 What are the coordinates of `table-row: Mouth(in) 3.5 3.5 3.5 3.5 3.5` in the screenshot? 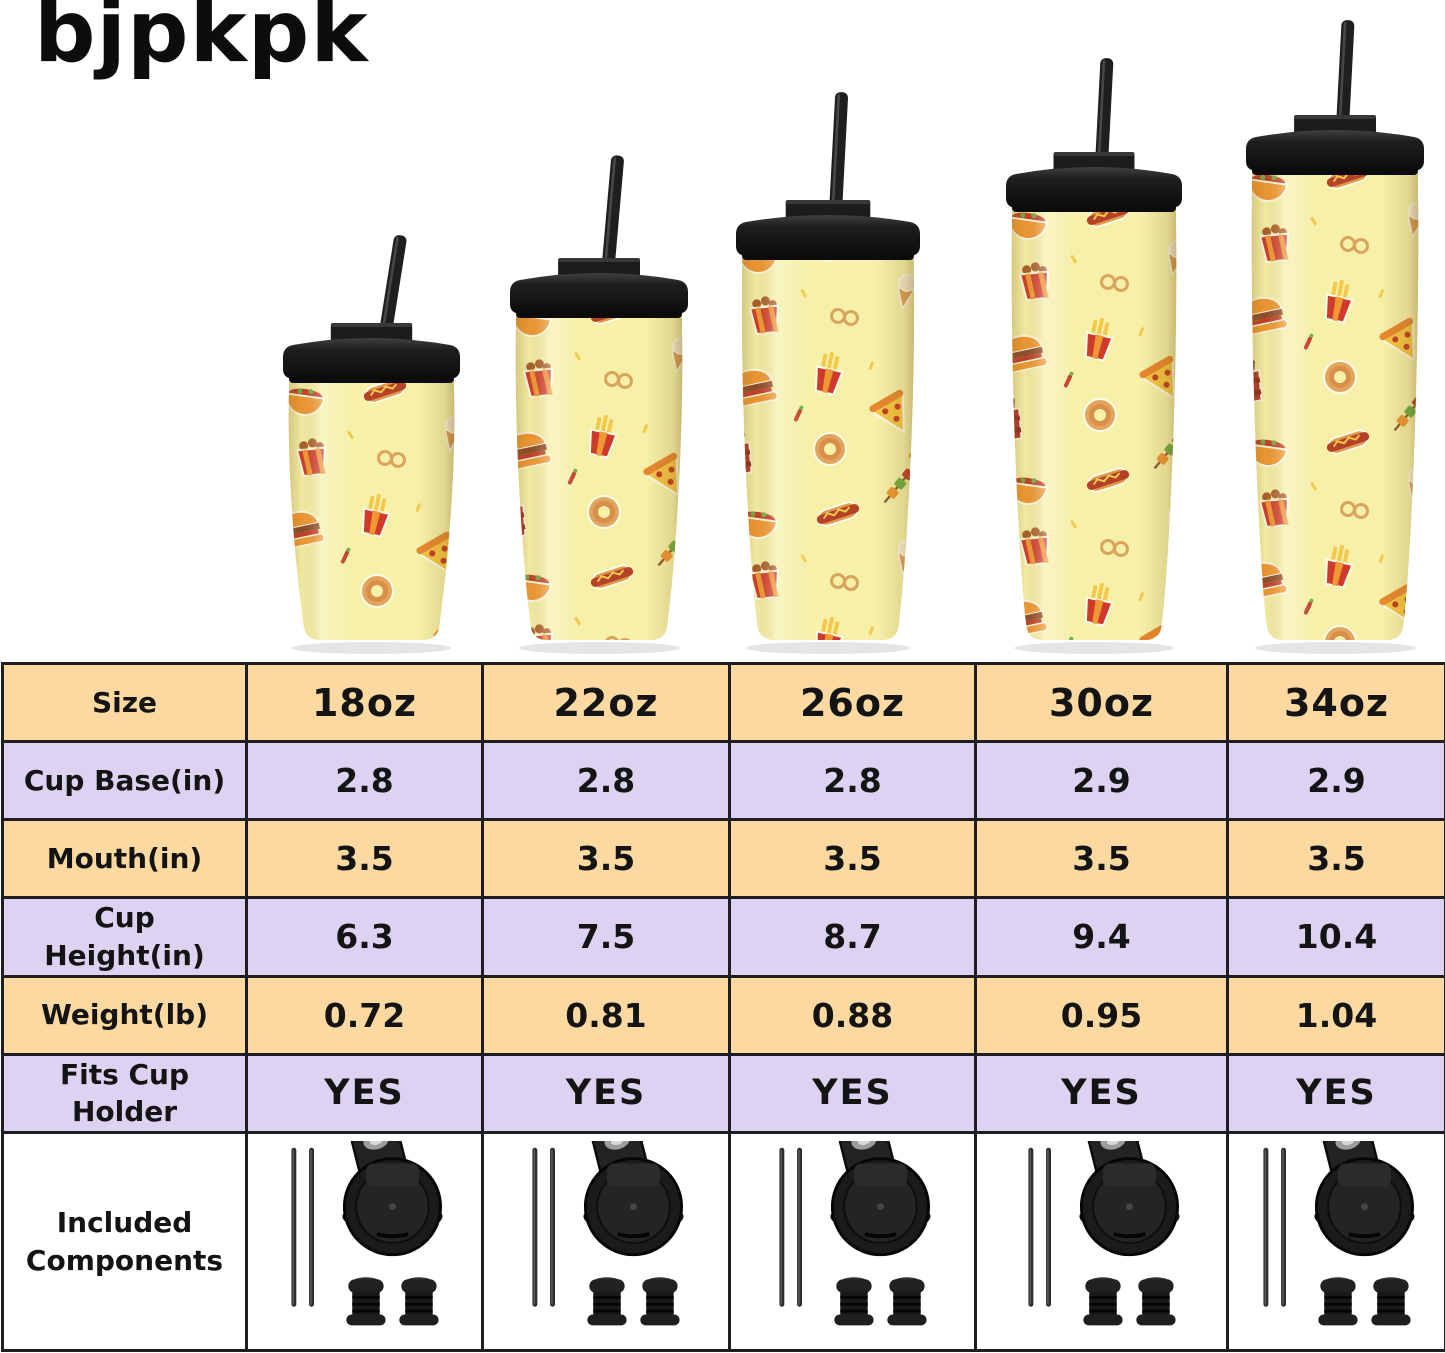 It's located at (723, 858).